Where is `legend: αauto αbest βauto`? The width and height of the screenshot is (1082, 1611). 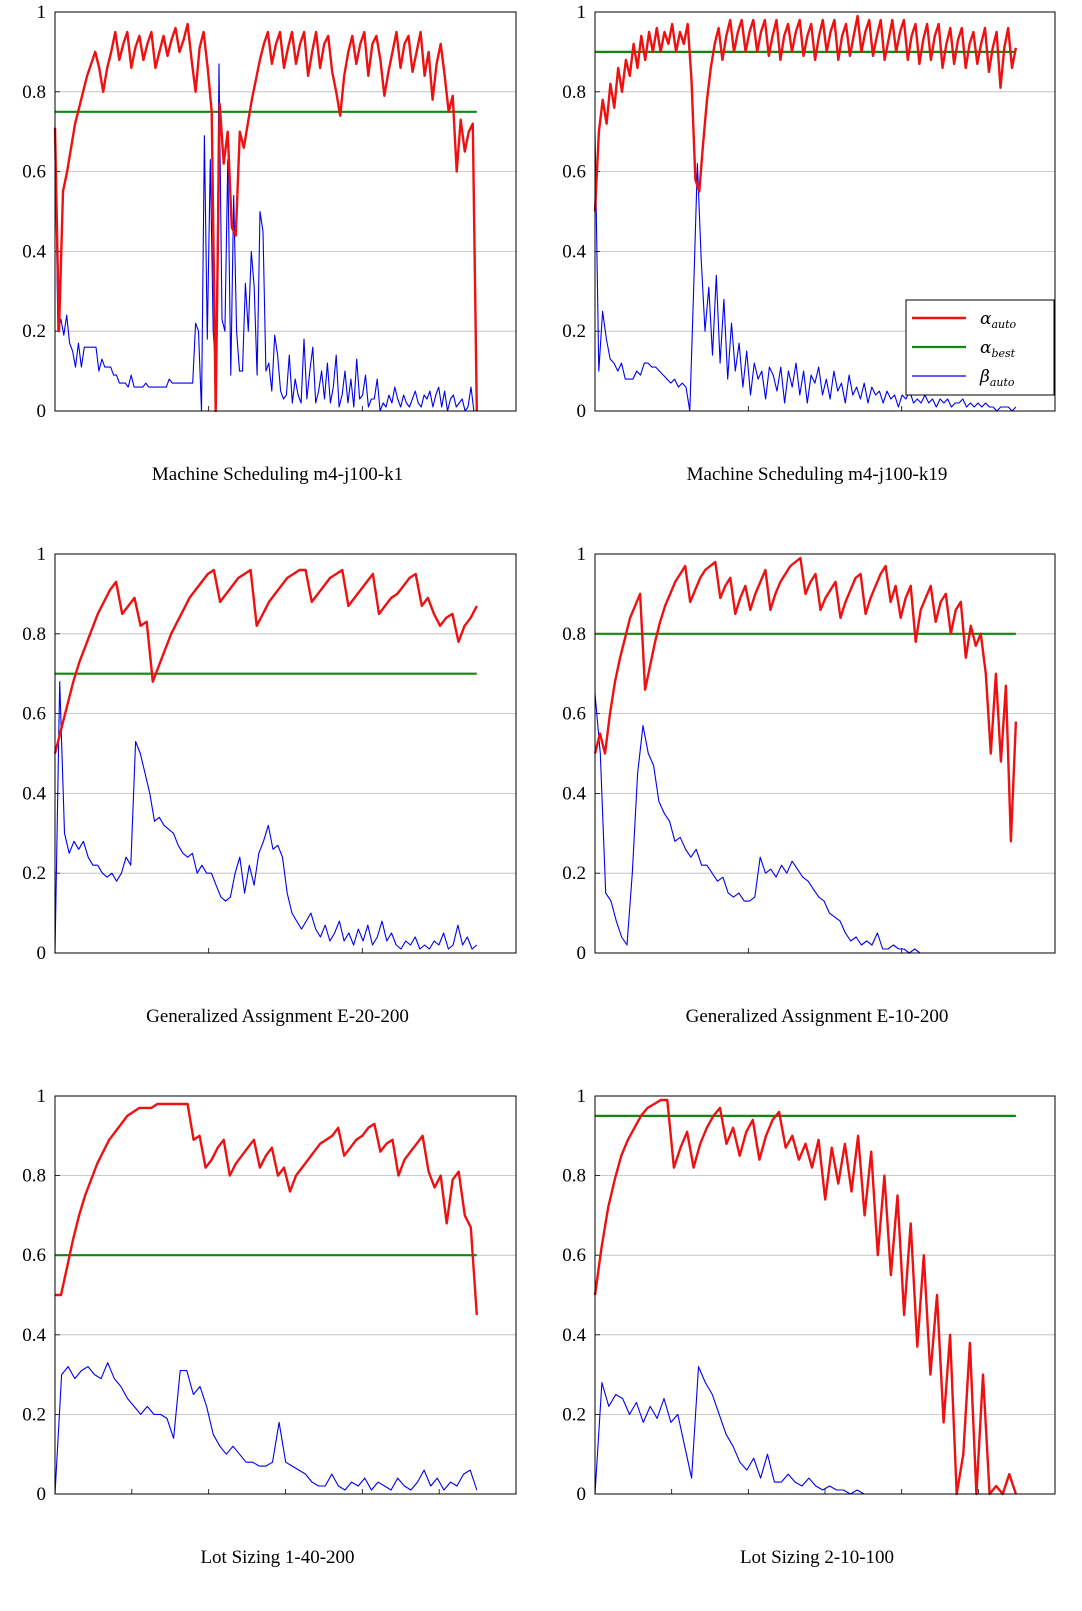 legend: αauto αbest βauto is located at coordinates (980, 347).